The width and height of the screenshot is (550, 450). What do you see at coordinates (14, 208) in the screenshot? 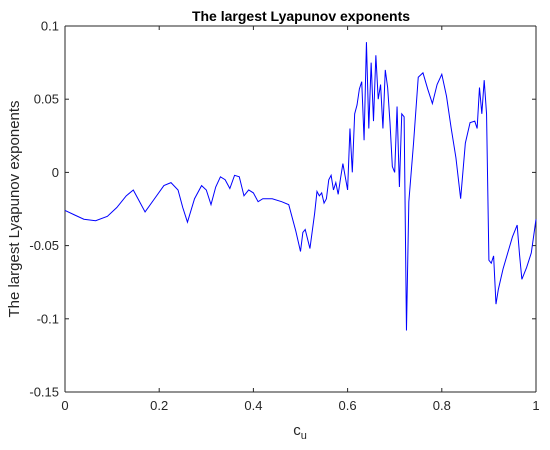
I see `y-axis-label: The largest Lyapunov exponents` at bounding box center [14, 208].